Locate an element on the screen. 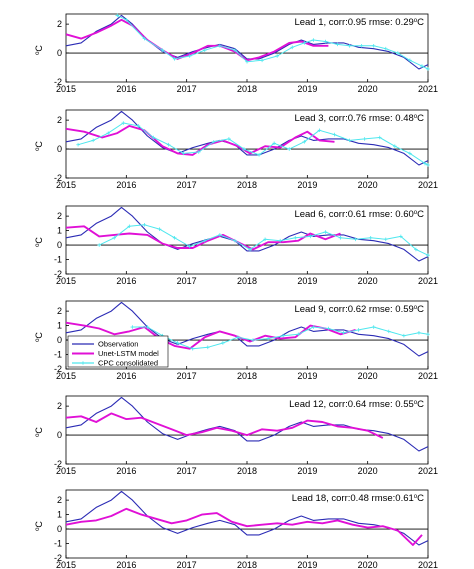 The image size is (474, 569). panel-title: Lead 9, corr:0.62 rmse: 0.59oC is located at coordinates (359, 309).